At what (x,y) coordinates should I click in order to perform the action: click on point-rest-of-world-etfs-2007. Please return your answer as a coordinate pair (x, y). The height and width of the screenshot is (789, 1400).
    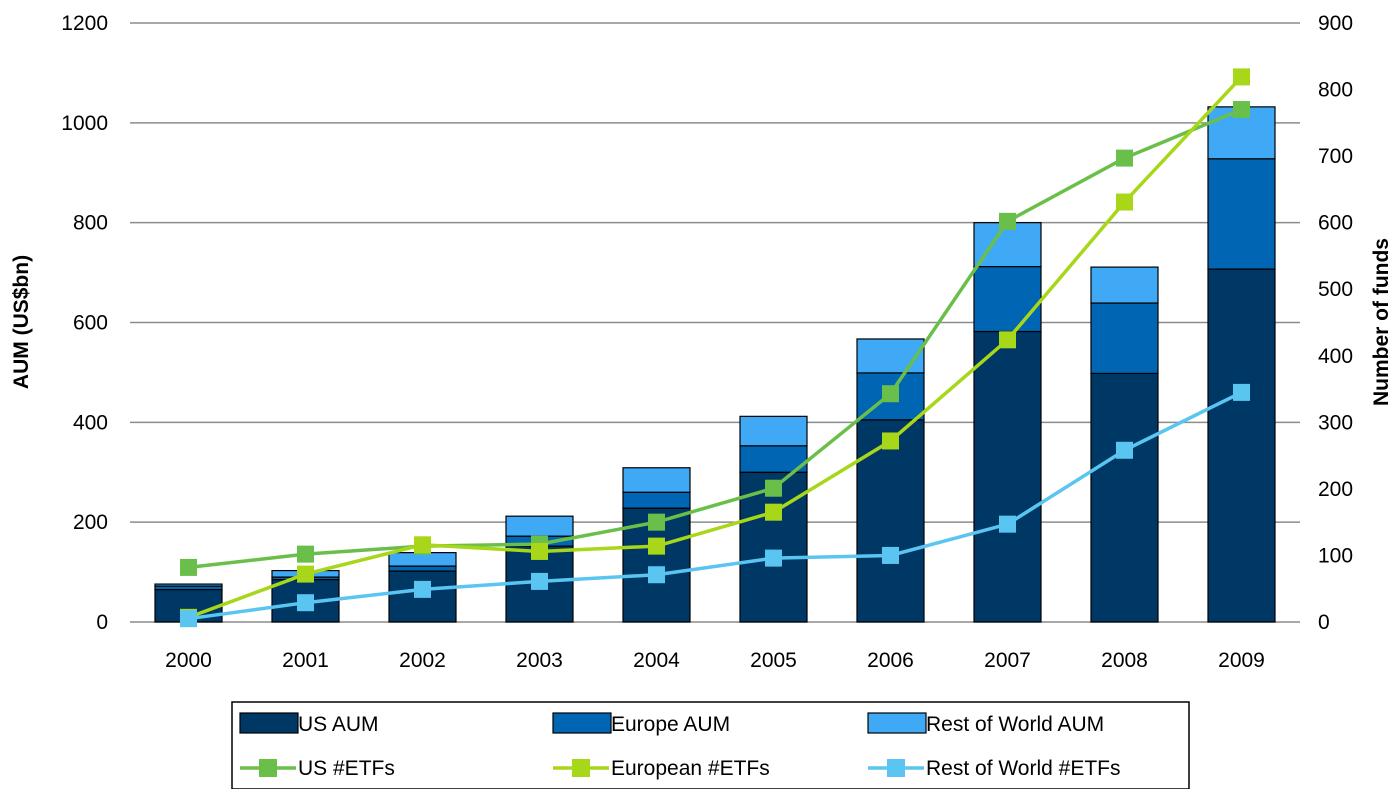
    Looking at the image, I should click on (1007, 524).